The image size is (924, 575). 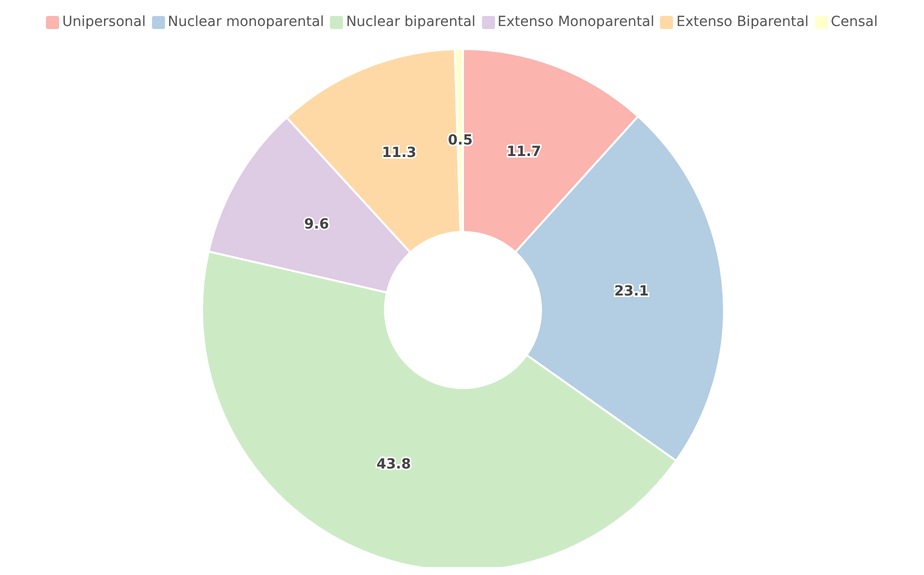 I want to click on data-label: 9.6, so click(x=316, y=224).